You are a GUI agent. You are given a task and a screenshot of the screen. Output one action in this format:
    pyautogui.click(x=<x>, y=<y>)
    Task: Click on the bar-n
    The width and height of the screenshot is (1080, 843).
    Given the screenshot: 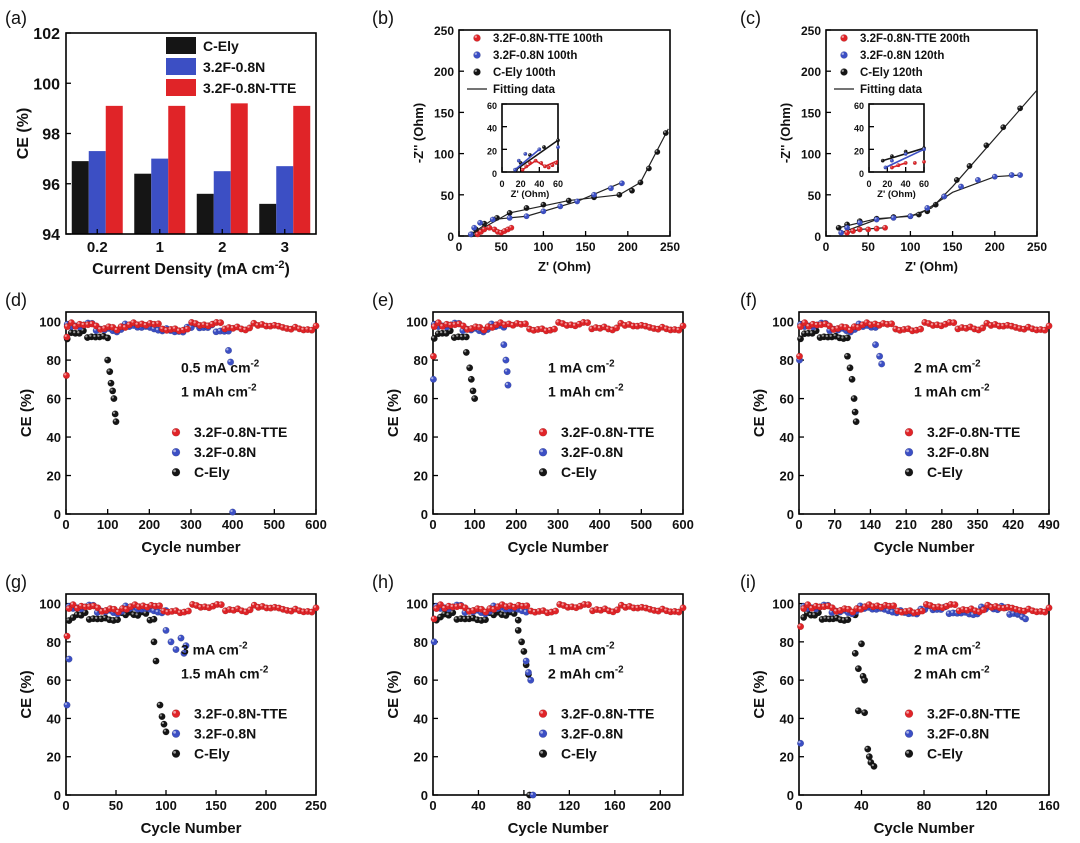 What is the action you would take?
    pyautogui.click(x=285, y=200)
    